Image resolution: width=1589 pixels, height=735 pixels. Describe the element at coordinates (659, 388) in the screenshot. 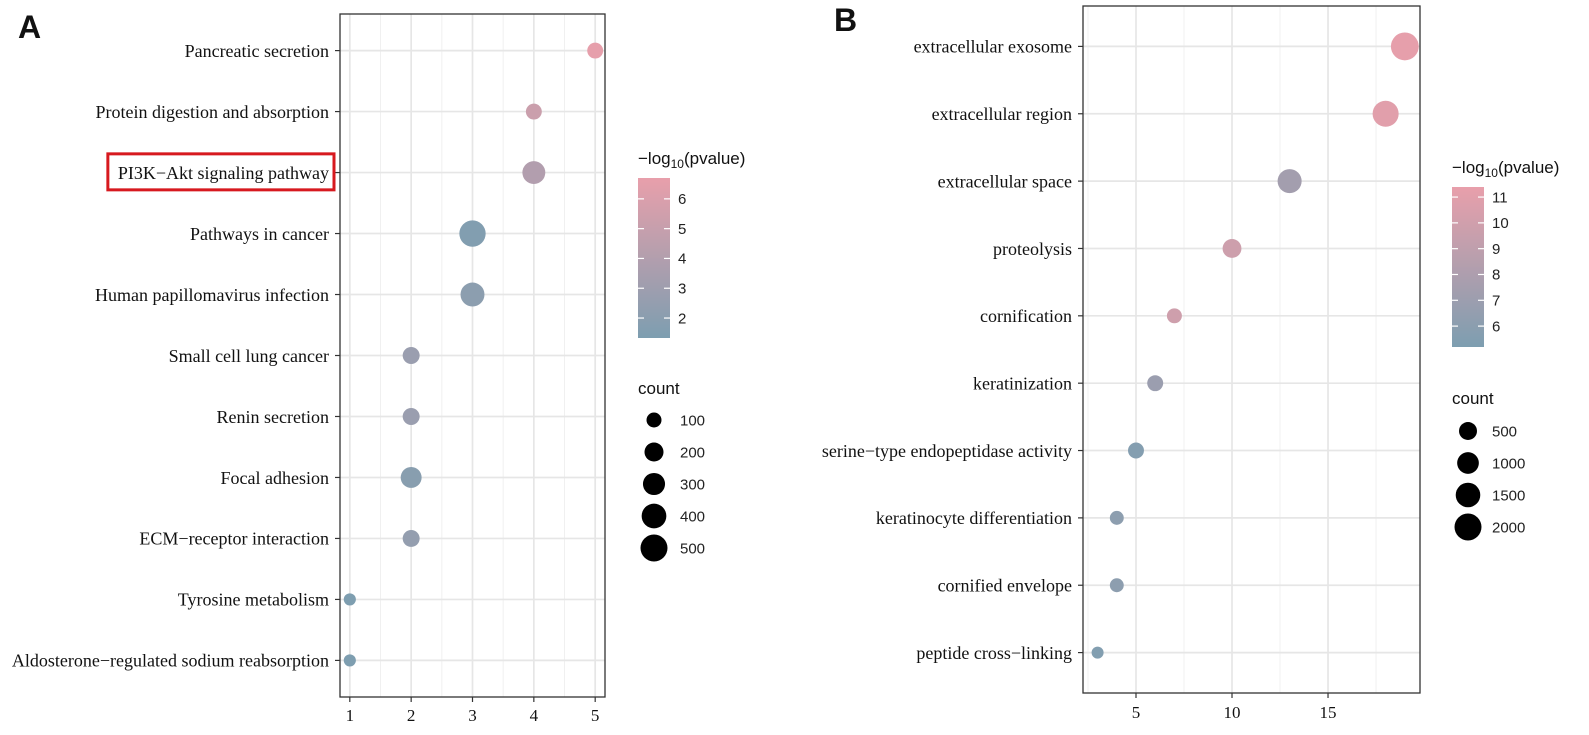

I see `size-legend-title: count` at that location.